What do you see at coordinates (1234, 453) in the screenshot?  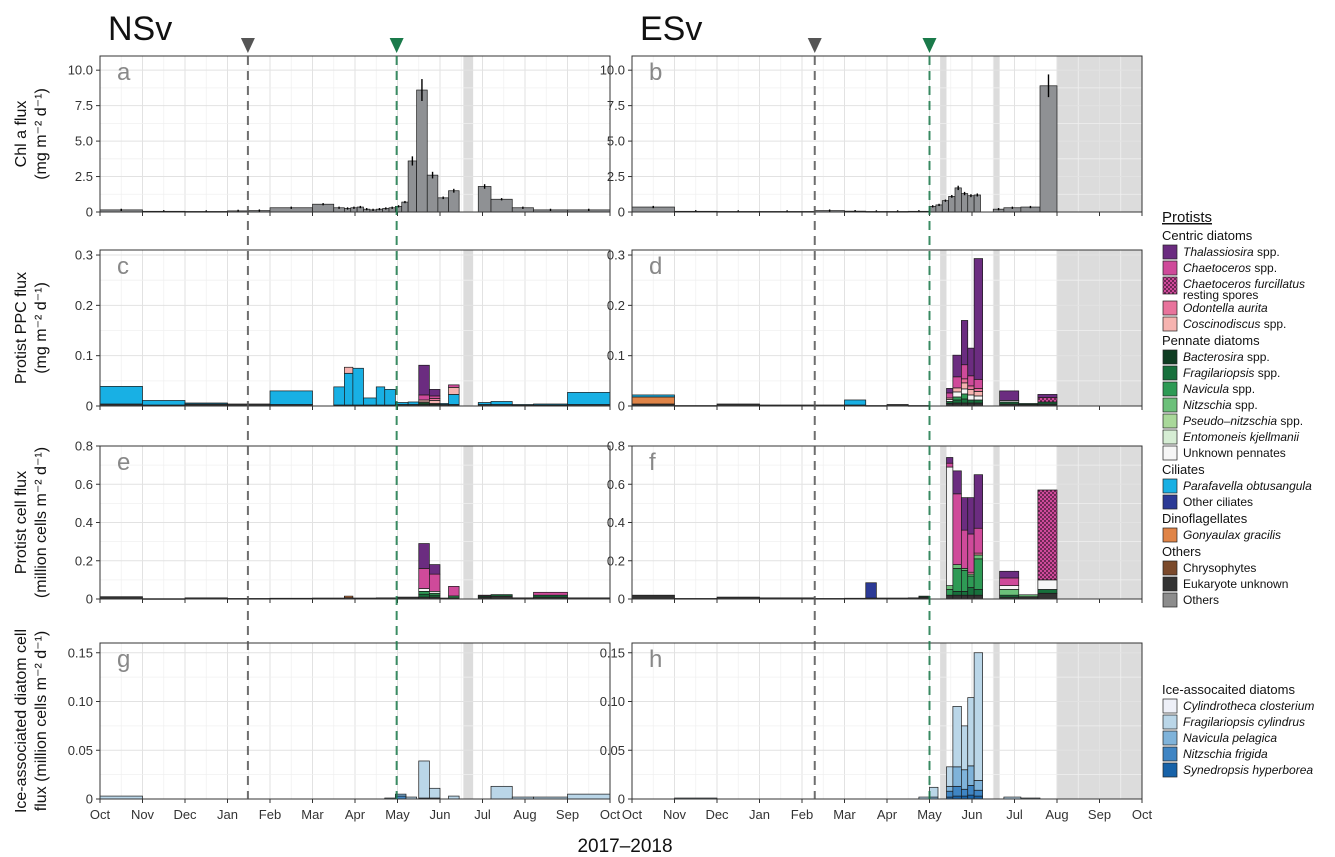 I see `legend-item-label: Unknown pennates` at bounding box center [1234, 453].